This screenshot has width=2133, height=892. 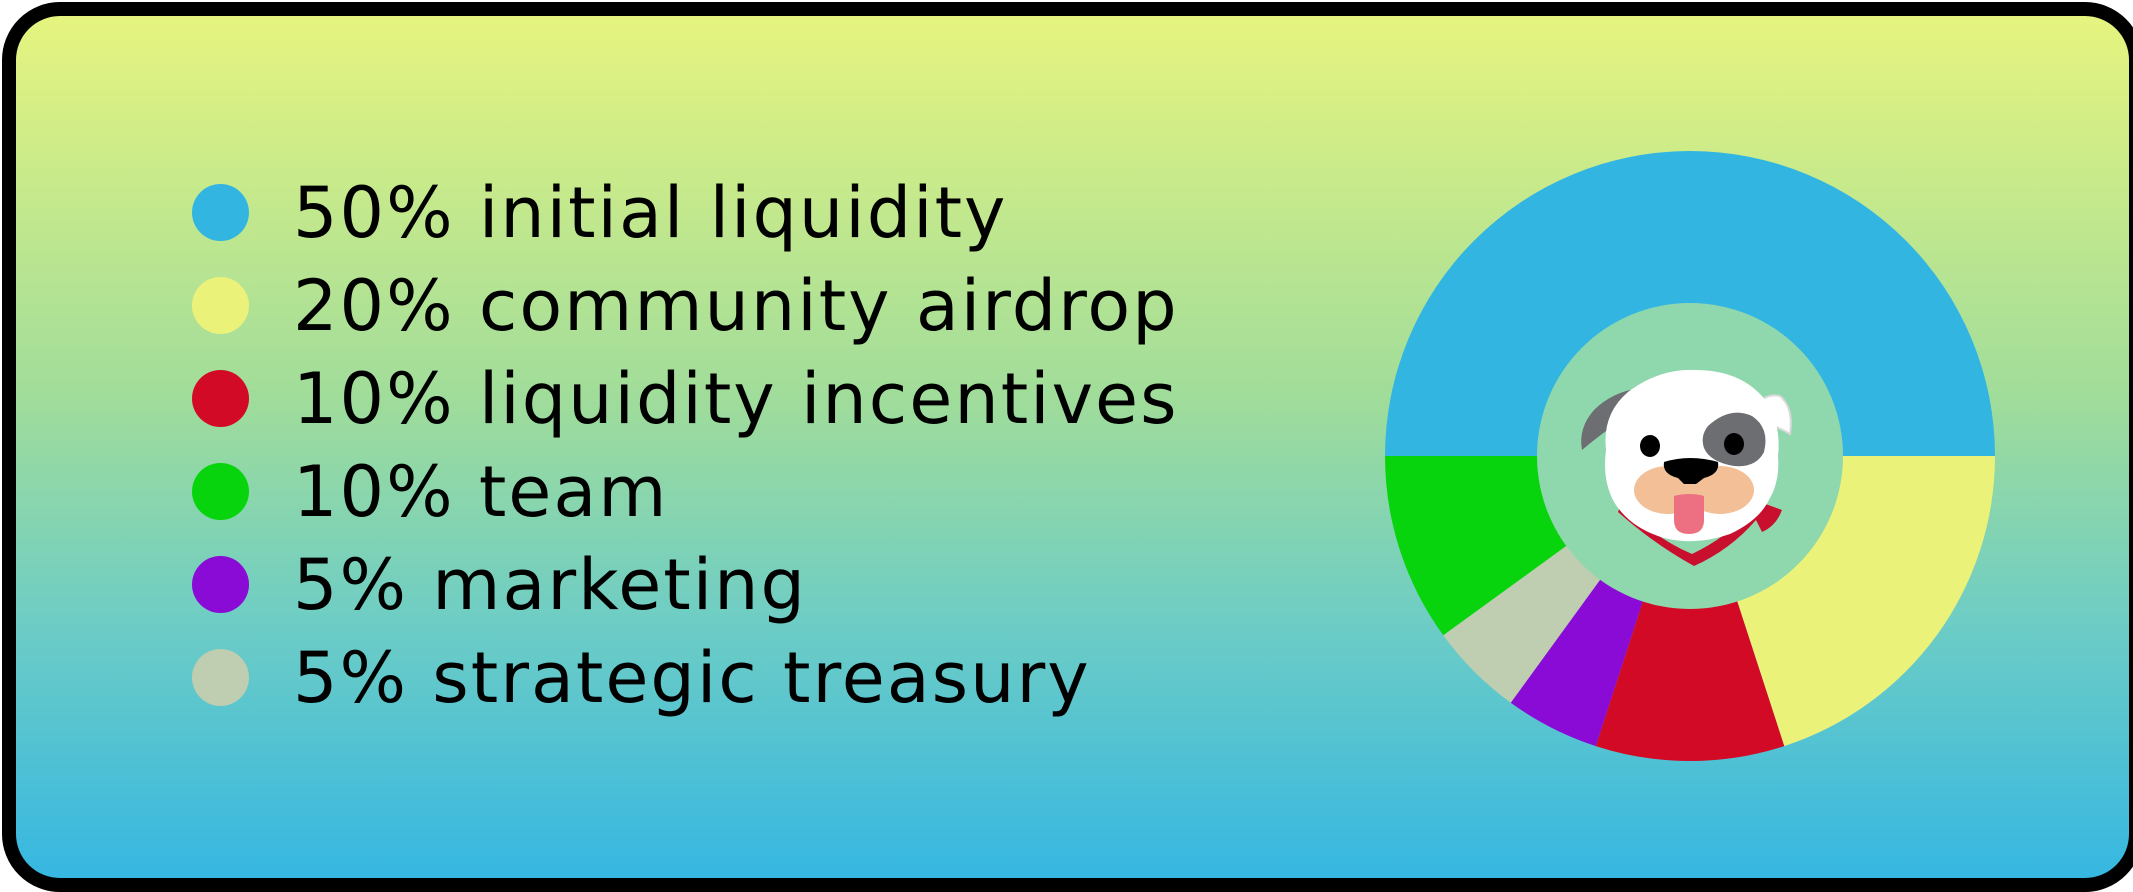 What do you see at coordinates (685, 491) in the screenshot?
I see `legend-item: 10% team` at bounding box center [685, 491].